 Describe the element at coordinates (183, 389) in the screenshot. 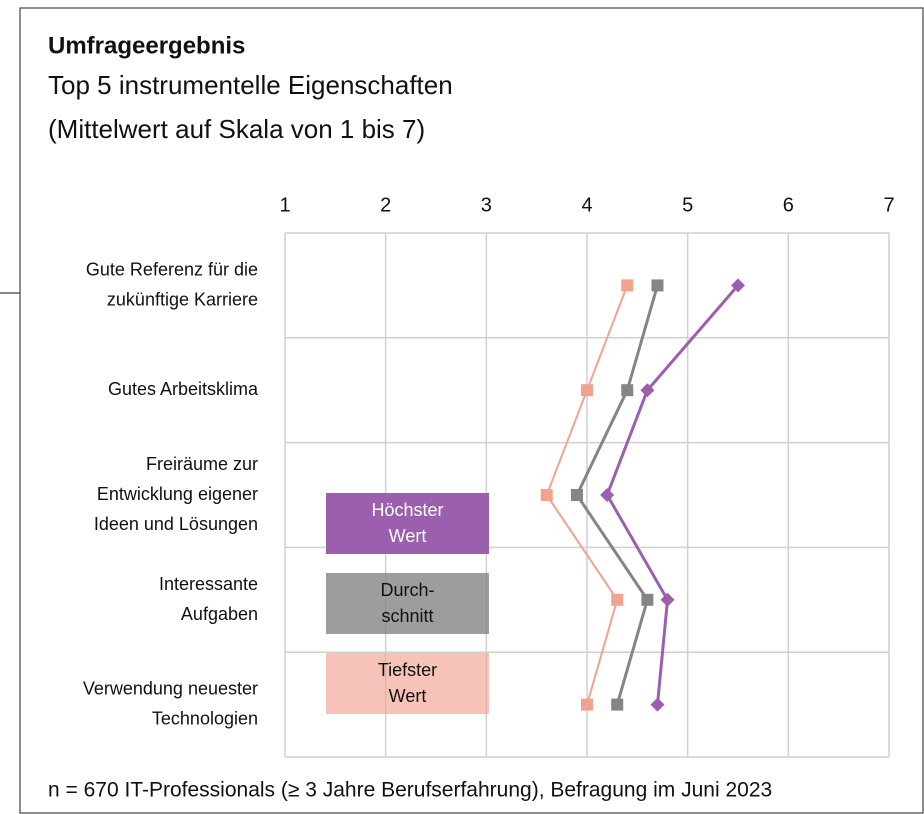

I see `y-tick-label: Gutes Arbeitsklima` at that location.